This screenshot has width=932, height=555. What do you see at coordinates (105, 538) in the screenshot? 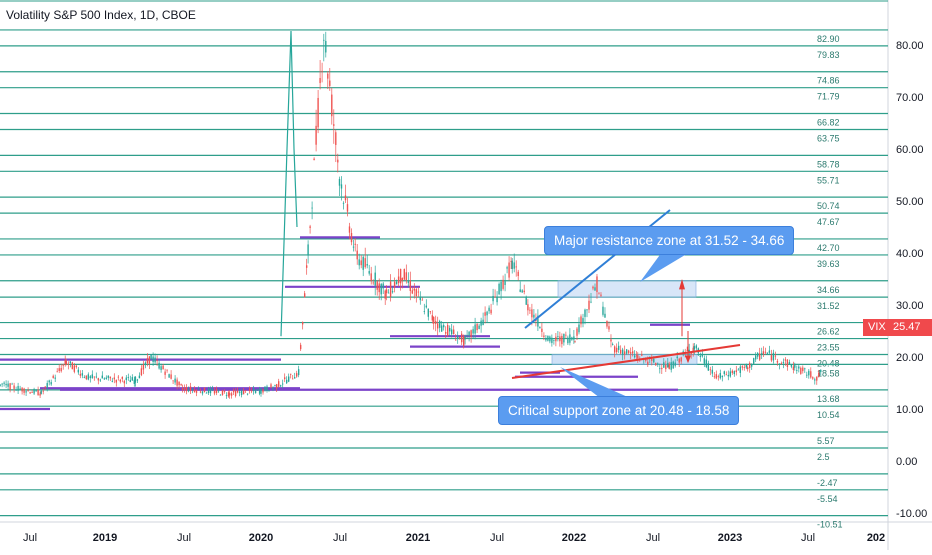
I see `x-tick-label: 2019` at bounding box center [105, 538].